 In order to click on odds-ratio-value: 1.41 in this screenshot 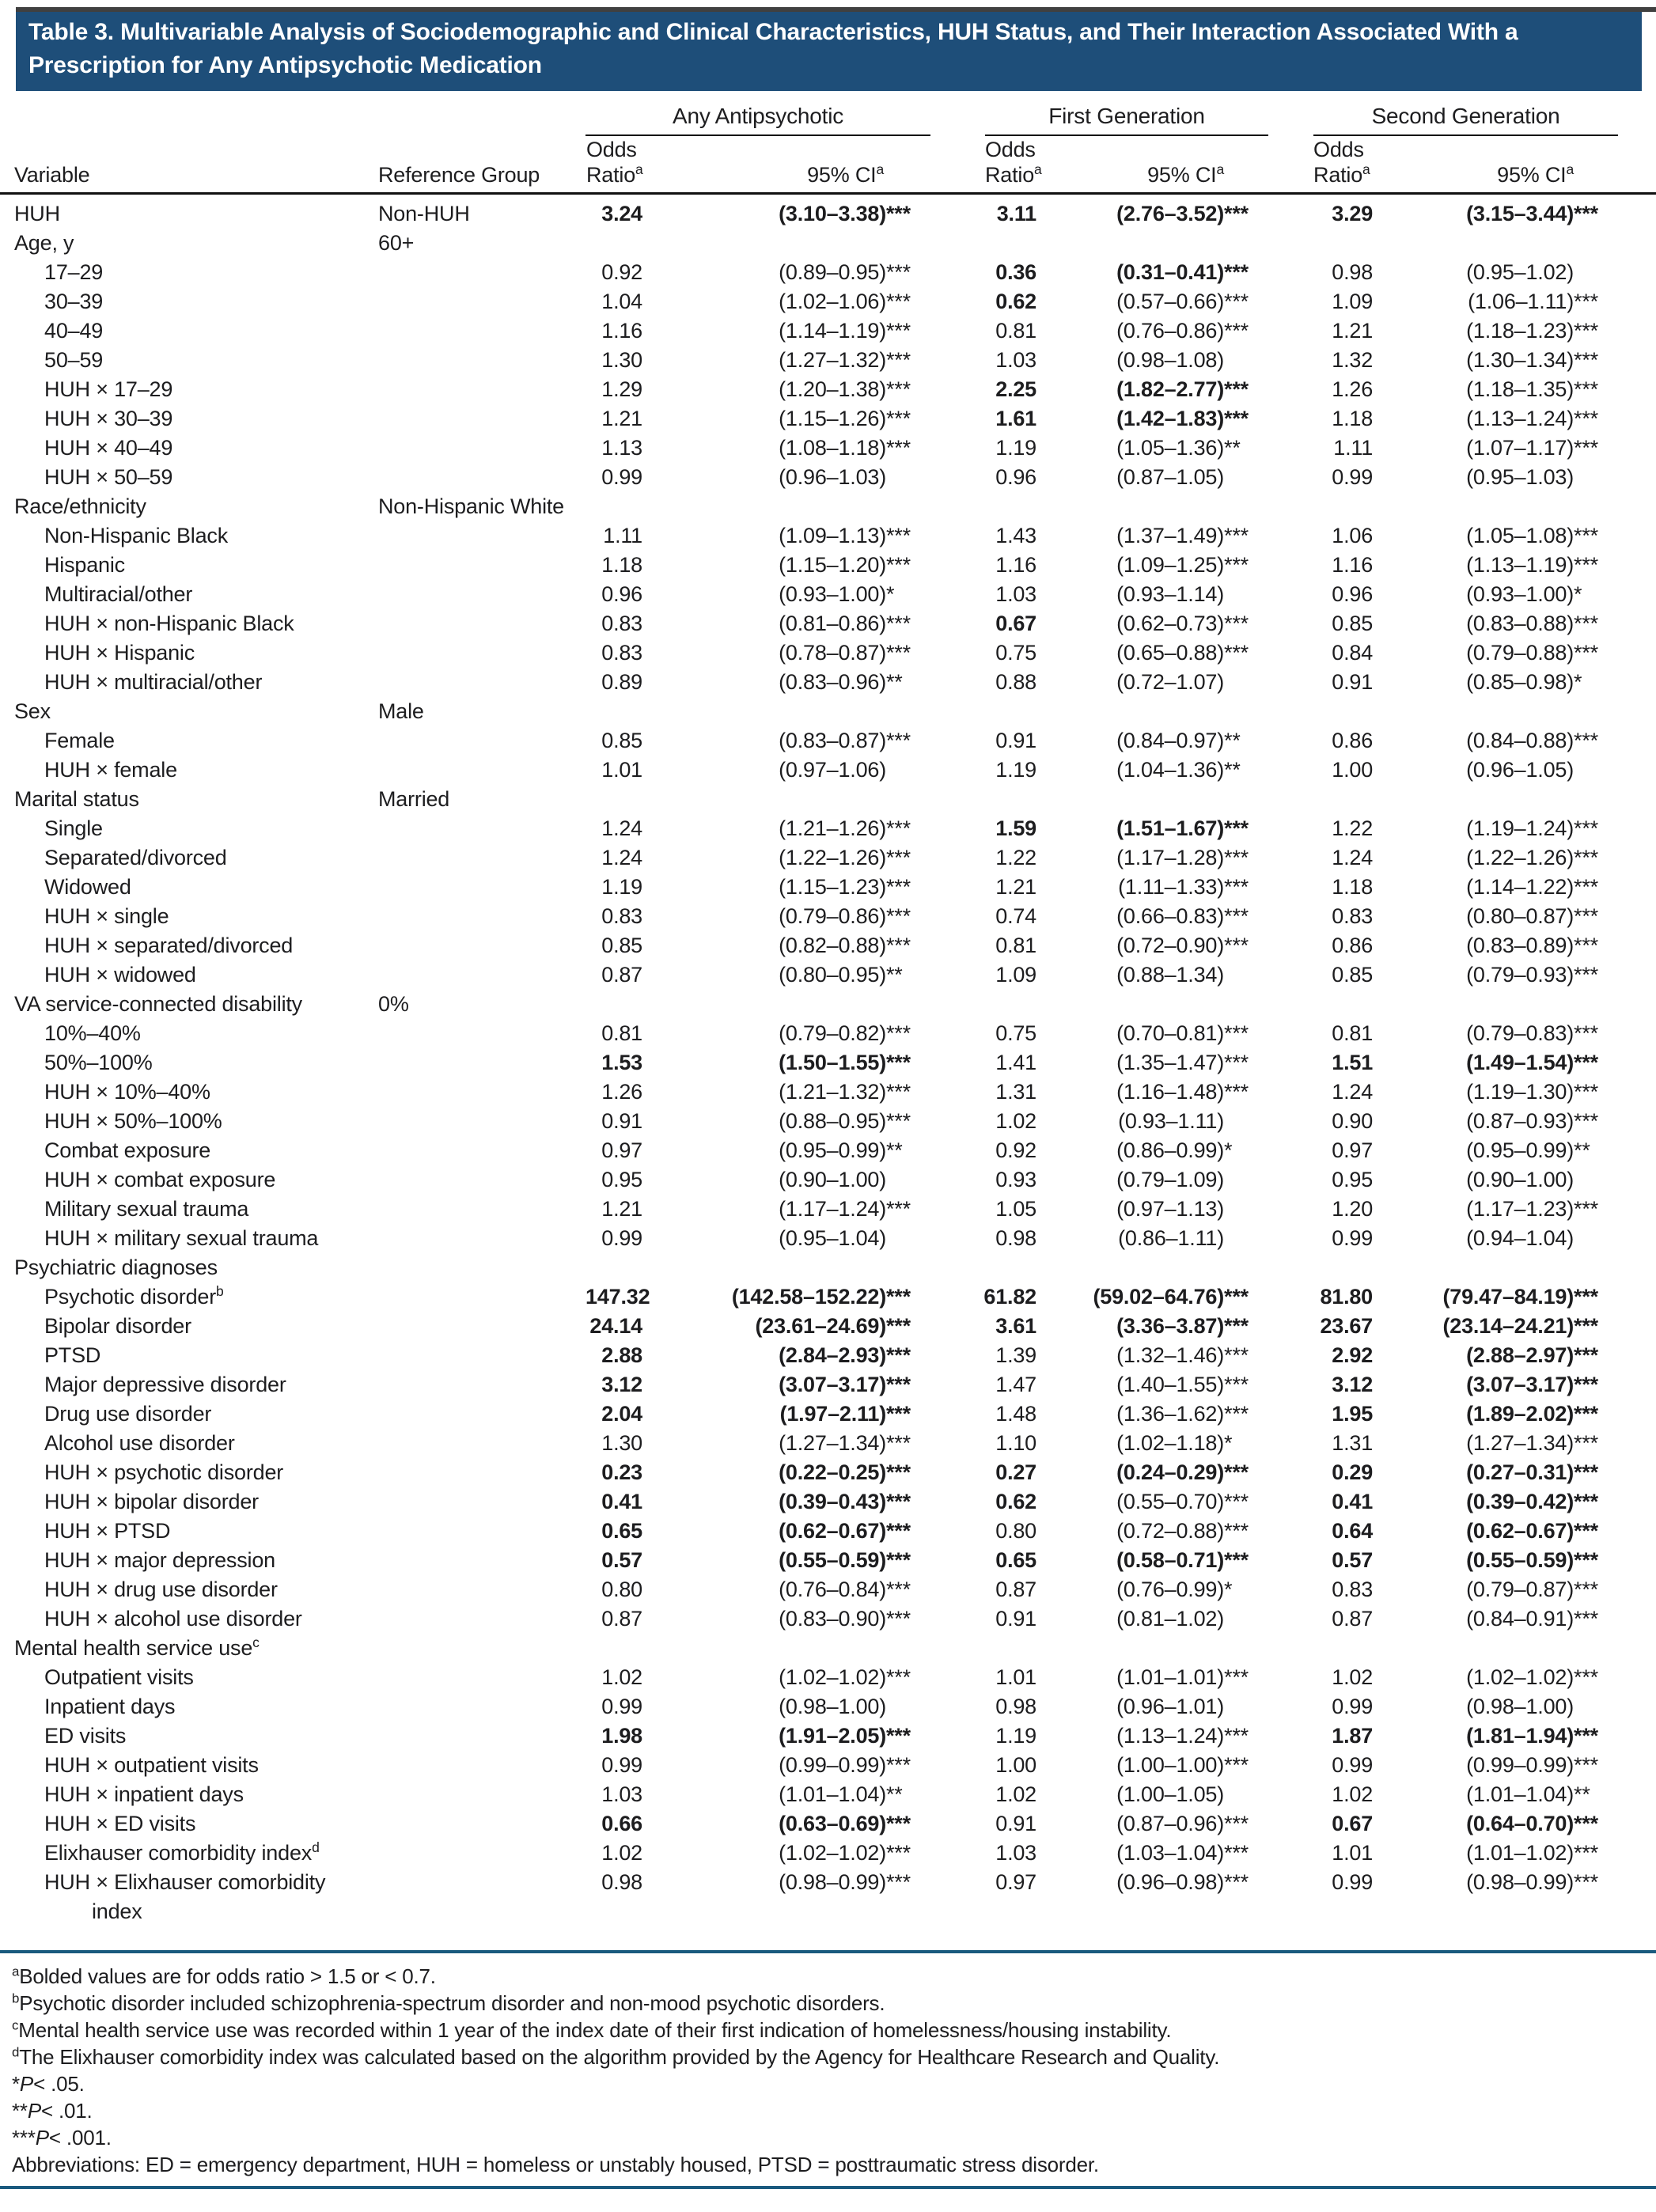, I will do `click(1015, 1062)`.